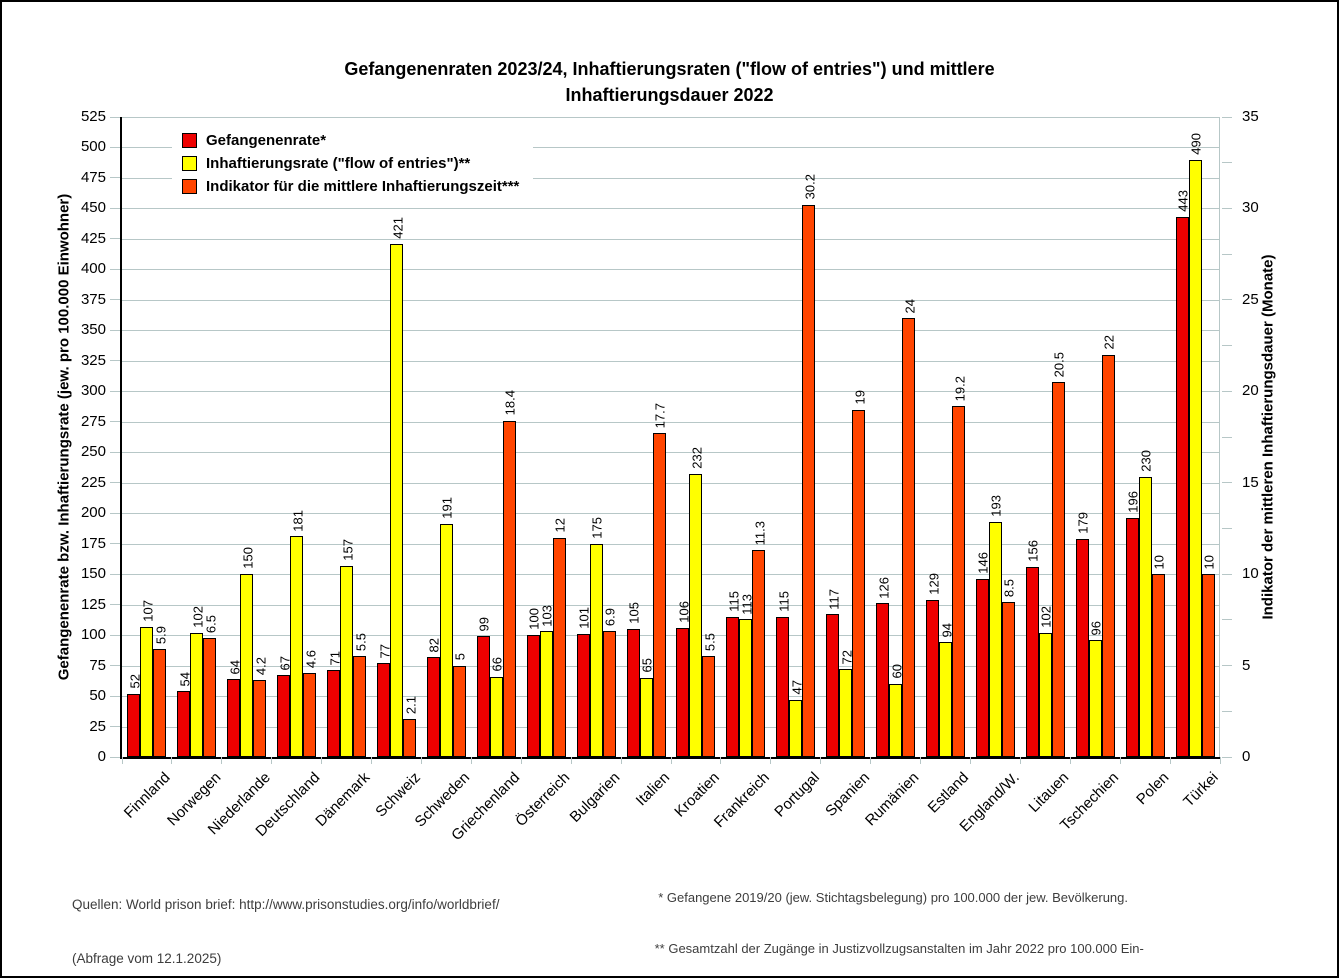 The image size is (1339, 978). I want to click on chart-title-line2: Inhaftierungsdauer 2022, so click(669, 95).